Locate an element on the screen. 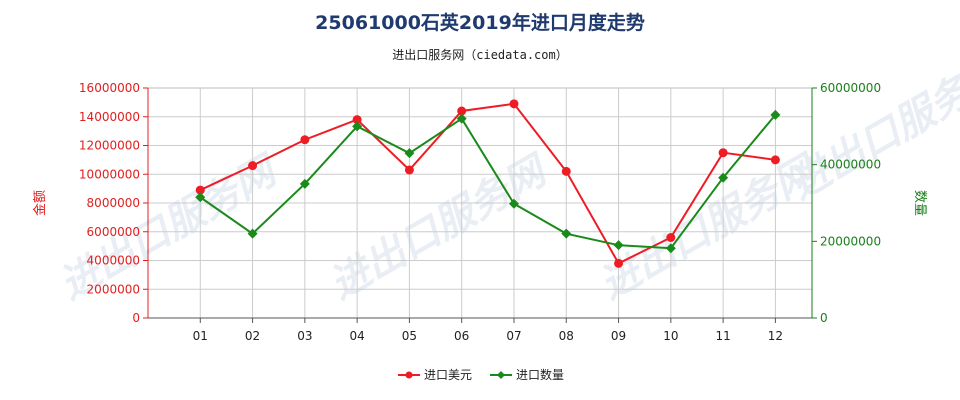 The image size is (960, 400). x-tick-label: 02 is located at coordinates (252, 336).